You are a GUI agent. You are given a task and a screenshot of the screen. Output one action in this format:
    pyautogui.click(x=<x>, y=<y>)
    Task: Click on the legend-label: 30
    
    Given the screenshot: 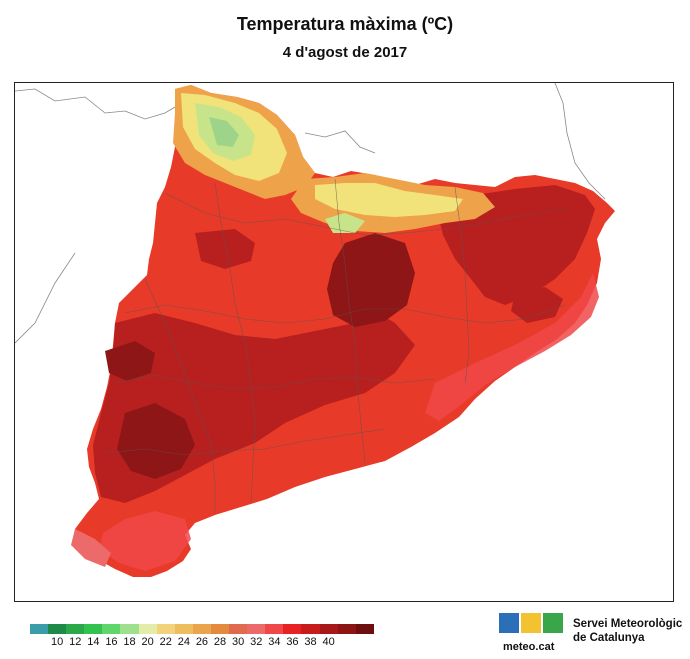 What is the action you would take?
    pyautogui.click(x=238, y=642)
    